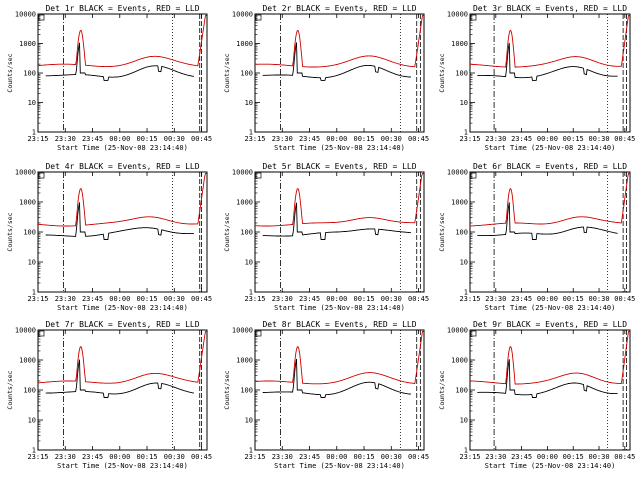 The height and width of the screenshot is (480, 640). I want to click on panel-title: Det 7r BLACK = Events, RED = LLD, so click(122, 324).